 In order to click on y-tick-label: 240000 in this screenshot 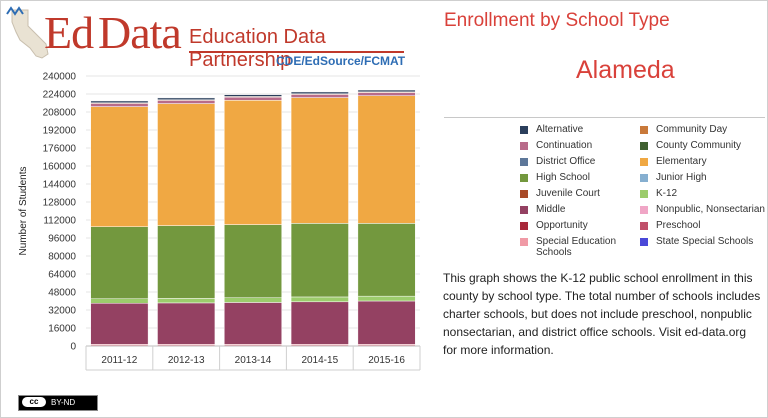, I will do `click(60, 77)`.